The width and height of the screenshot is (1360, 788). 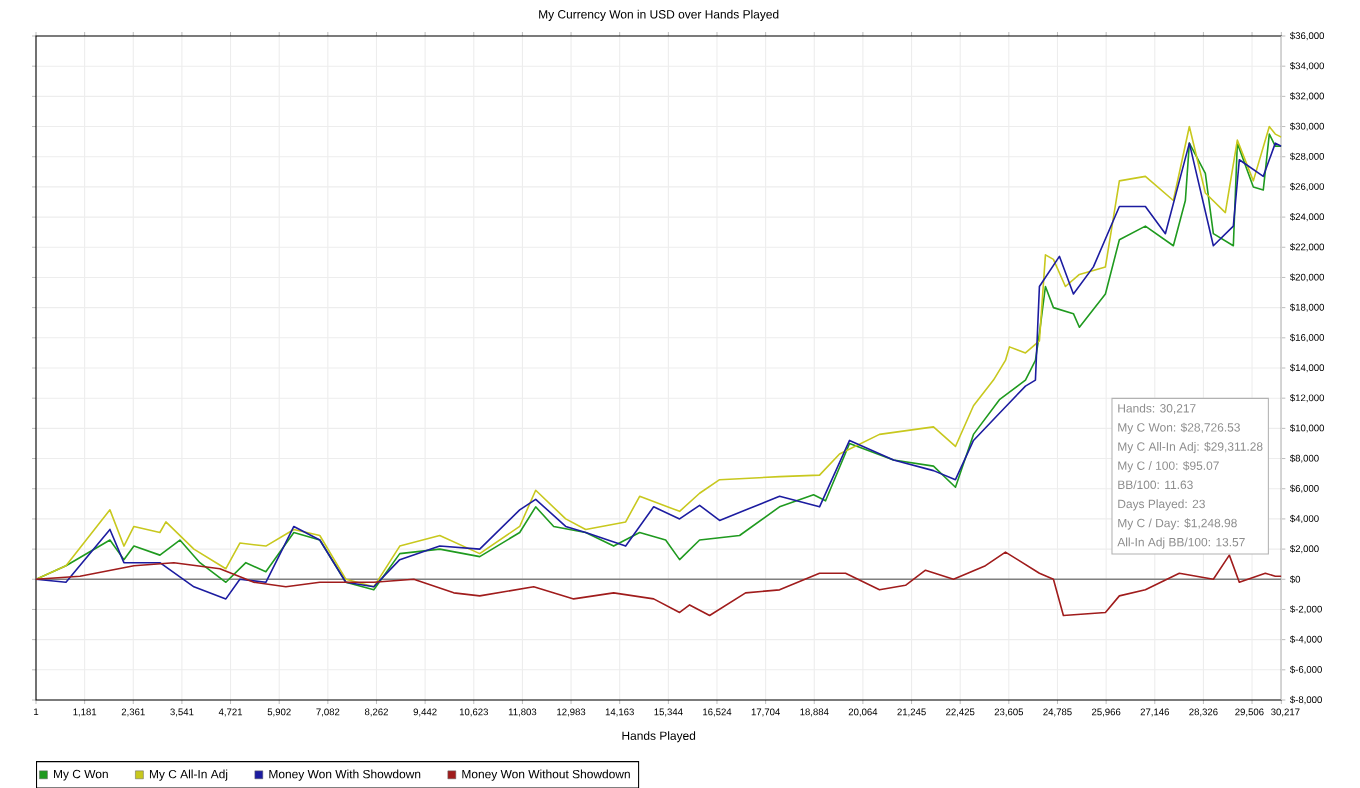 I want to click on line-series, so click(x=659, y=584).